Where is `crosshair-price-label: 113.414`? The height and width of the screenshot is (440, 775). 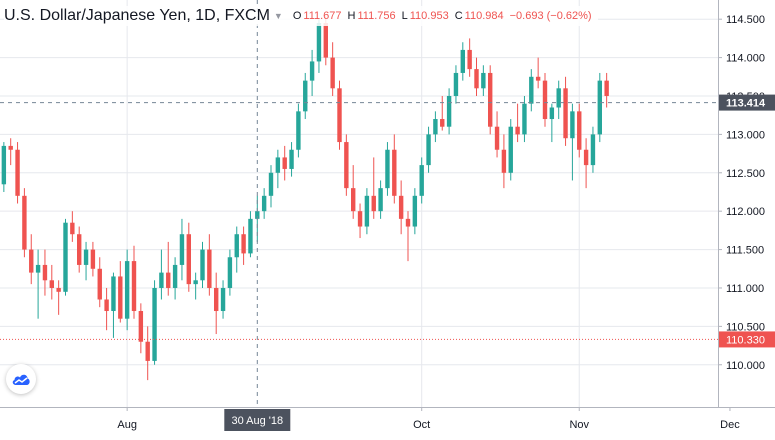
crosshair-price-label: 113.414 is located at coordinates (746, 104).